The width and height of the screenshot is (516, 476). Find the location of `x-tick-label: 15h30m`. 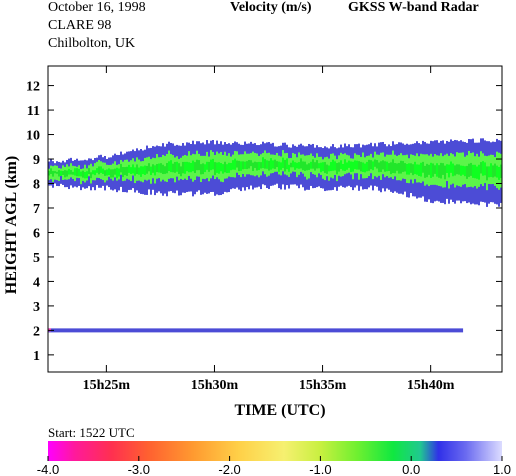

x-tick-label: 15h30m is located at coordinates (215, 385).